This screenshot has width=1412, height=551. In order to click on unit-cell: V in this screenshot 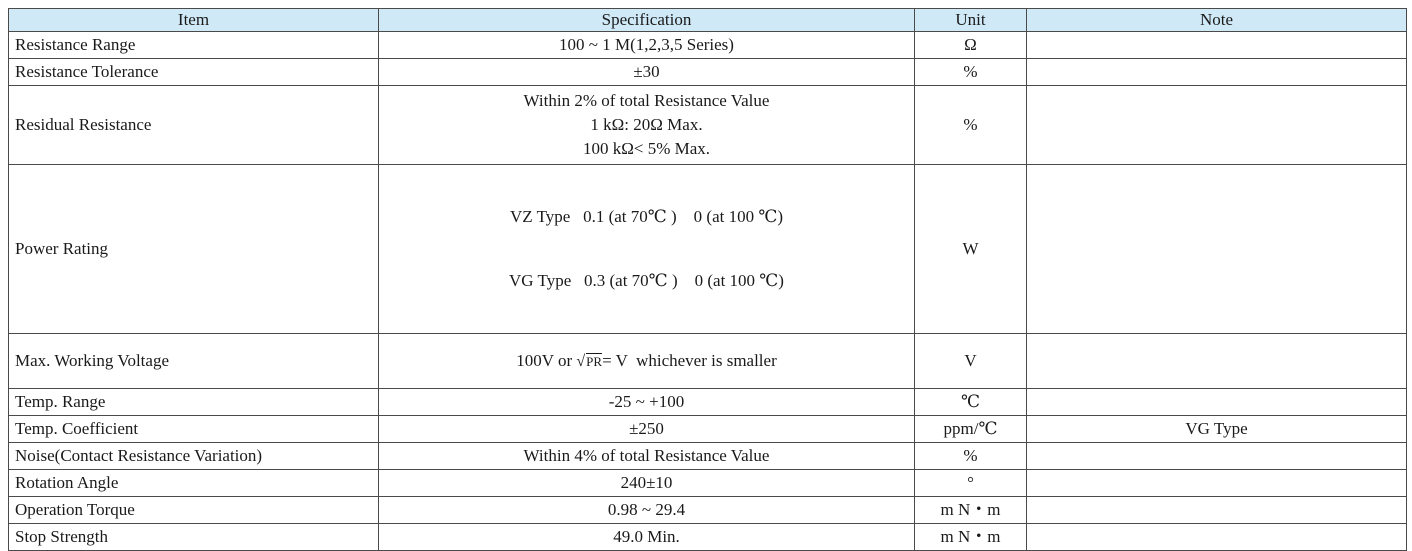, I will do `click(970, 361)`.